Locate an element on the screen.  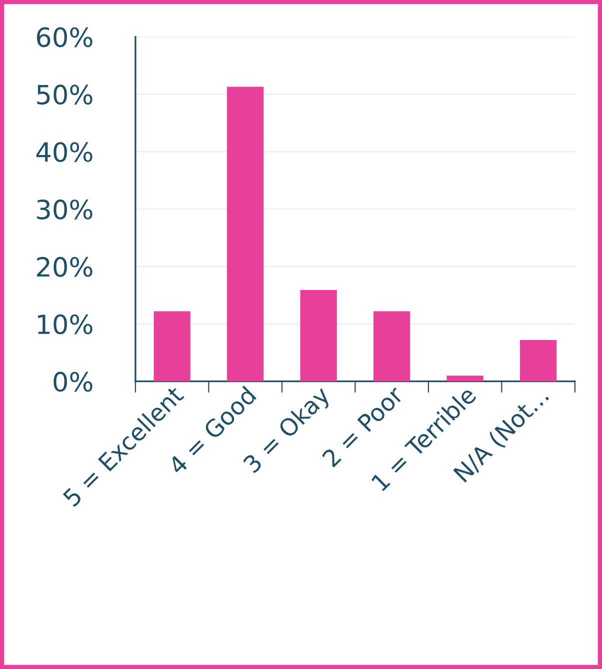
y-tick-label: 30% is located at coordinates (64, 210).